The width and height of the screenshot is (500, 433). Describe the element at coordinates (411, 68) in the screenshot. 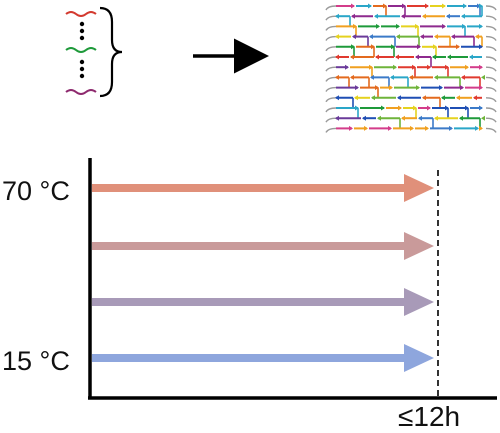

I see `dna-origami-tile-icon` at that location.